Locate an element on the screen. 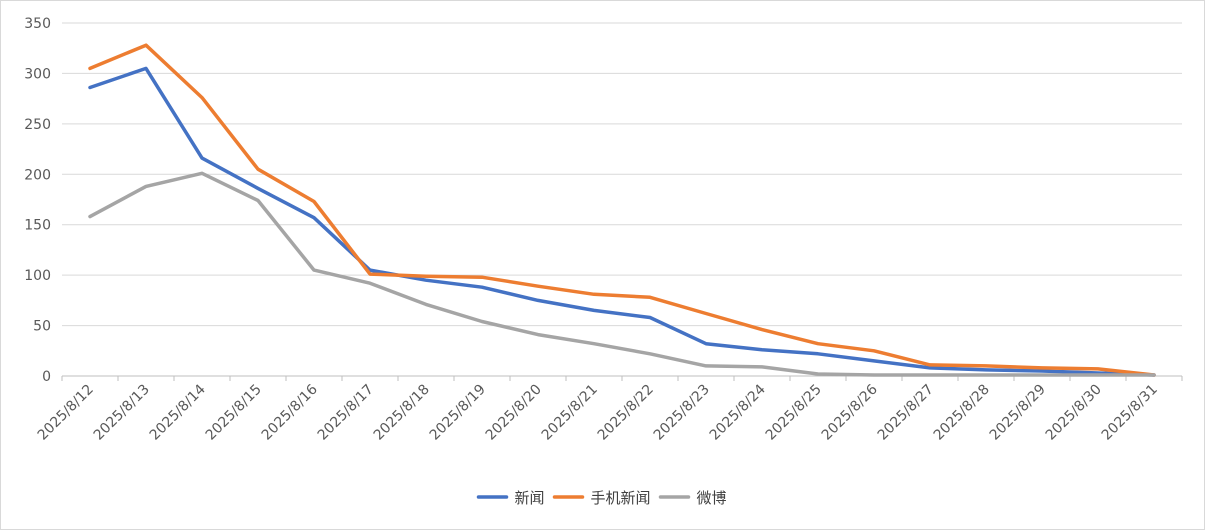 The height and width of the screenshot is (530, 1205). legend-label: 手机新闻 is located at coordinates (621, 498).